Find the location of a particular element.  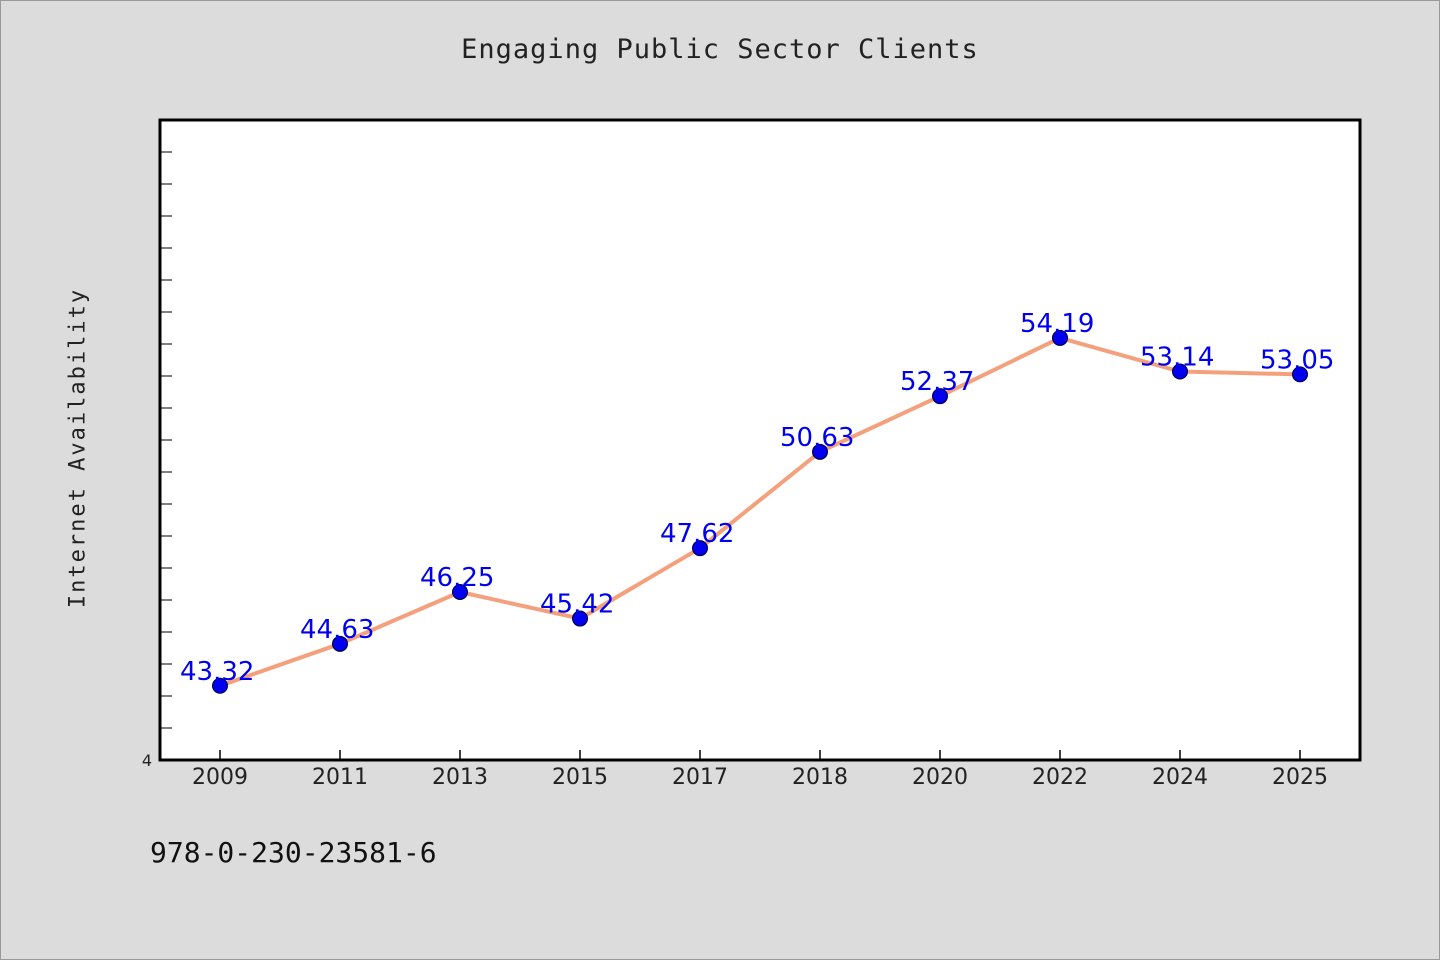

x-tick-label: 2015 is located at coordinates (580, 777).